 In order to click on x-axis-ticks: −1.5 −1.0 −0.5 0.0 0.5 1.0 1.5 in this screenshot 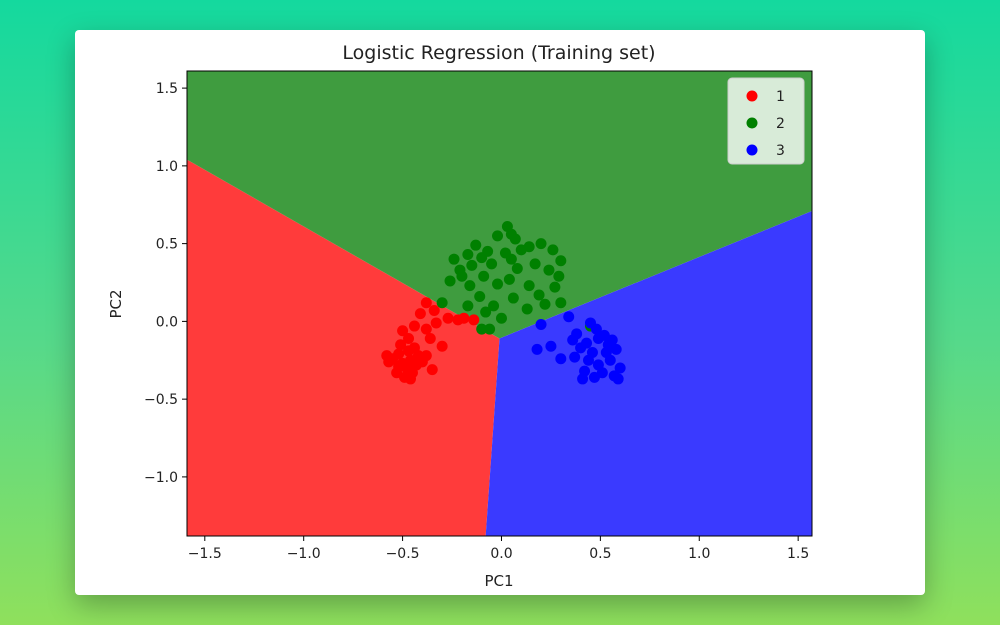, I will do `click(498, 549)`.